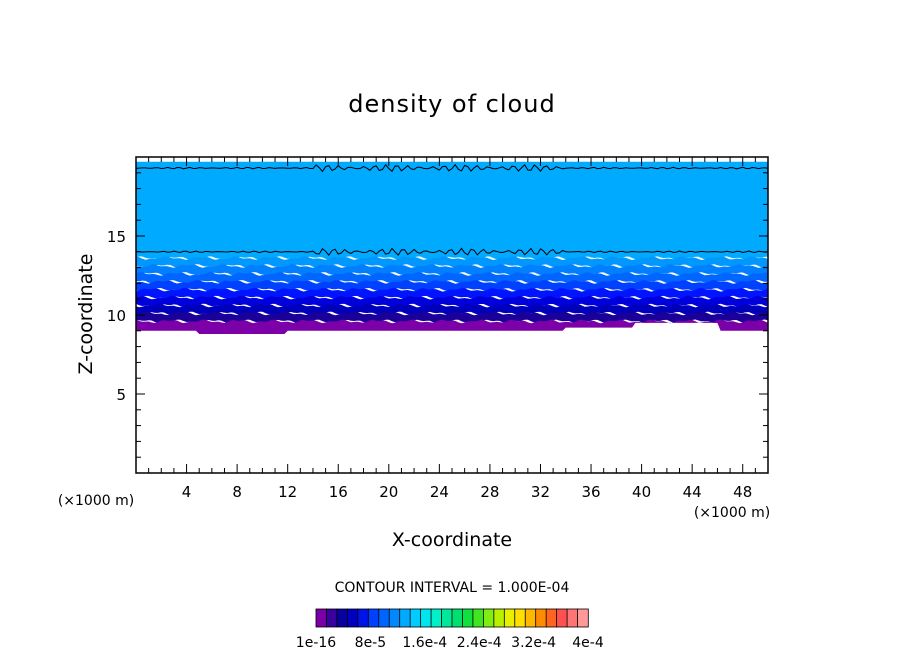 The width and height of the screenshot is (904, 654). What do you see at coordinates (287, 492) in the screenshot?
I see `x-tick-label: 12` at bounding box center [287, 492].